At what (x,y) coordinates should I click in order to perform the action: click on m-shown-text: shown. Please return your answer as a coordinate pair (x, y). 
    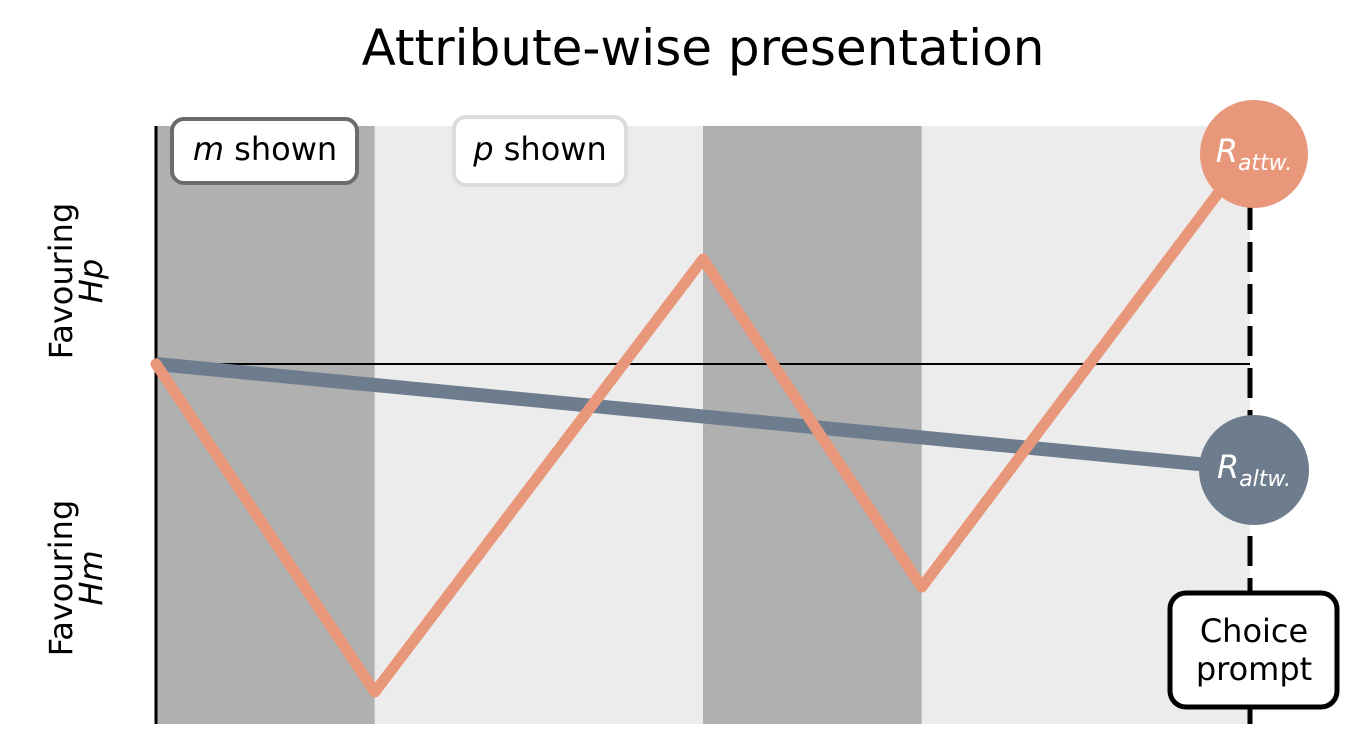
    Looking at the image, I should click on (280, 149).